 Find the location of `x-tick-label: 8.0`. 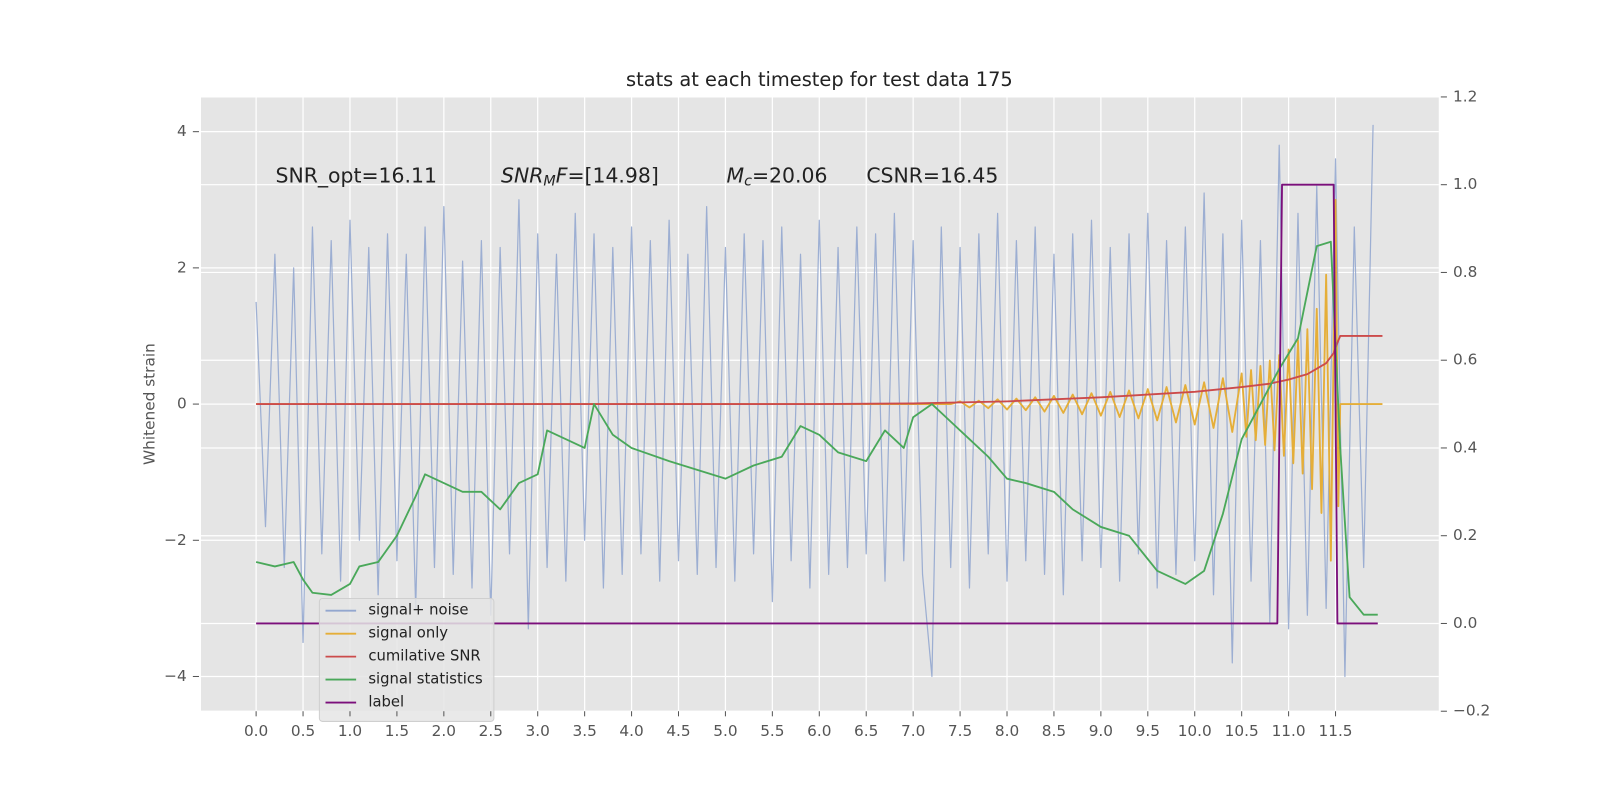

x-tick-label: 8.0 is located at coordinates (1007, 731).